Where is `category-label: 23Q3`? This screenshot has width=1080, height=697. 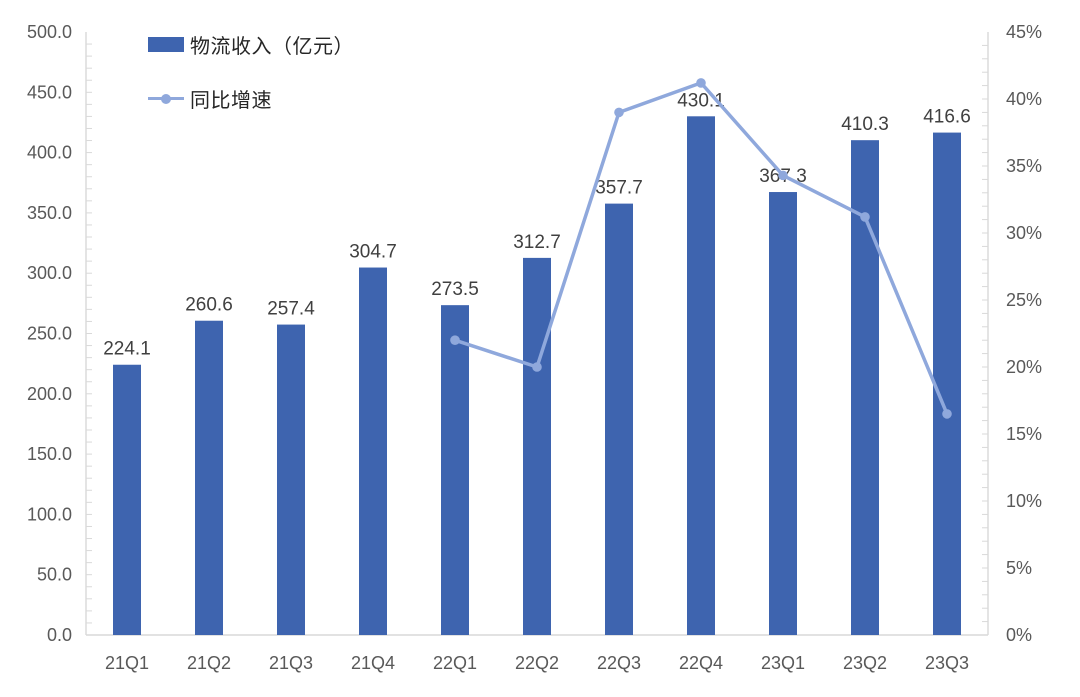 category-label: 23Q3 is located at coordinates (947, 663).